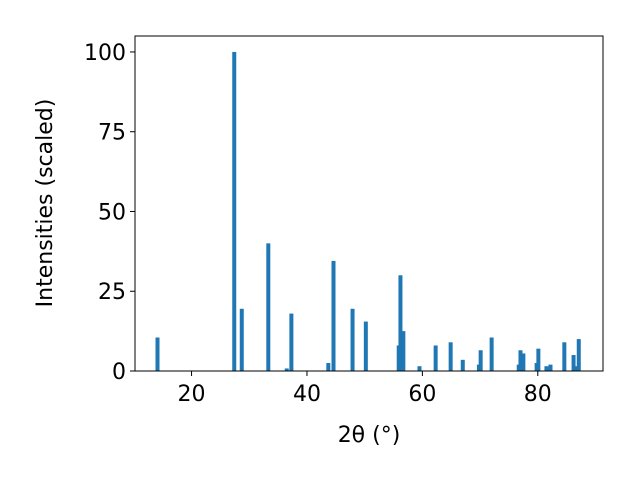 The height and width of the screenshot is (480, 640). What do you see at coordinates (112, 292) in the screenshot?
I see `y-tick-label: 25` at bounding box center [112, 292].